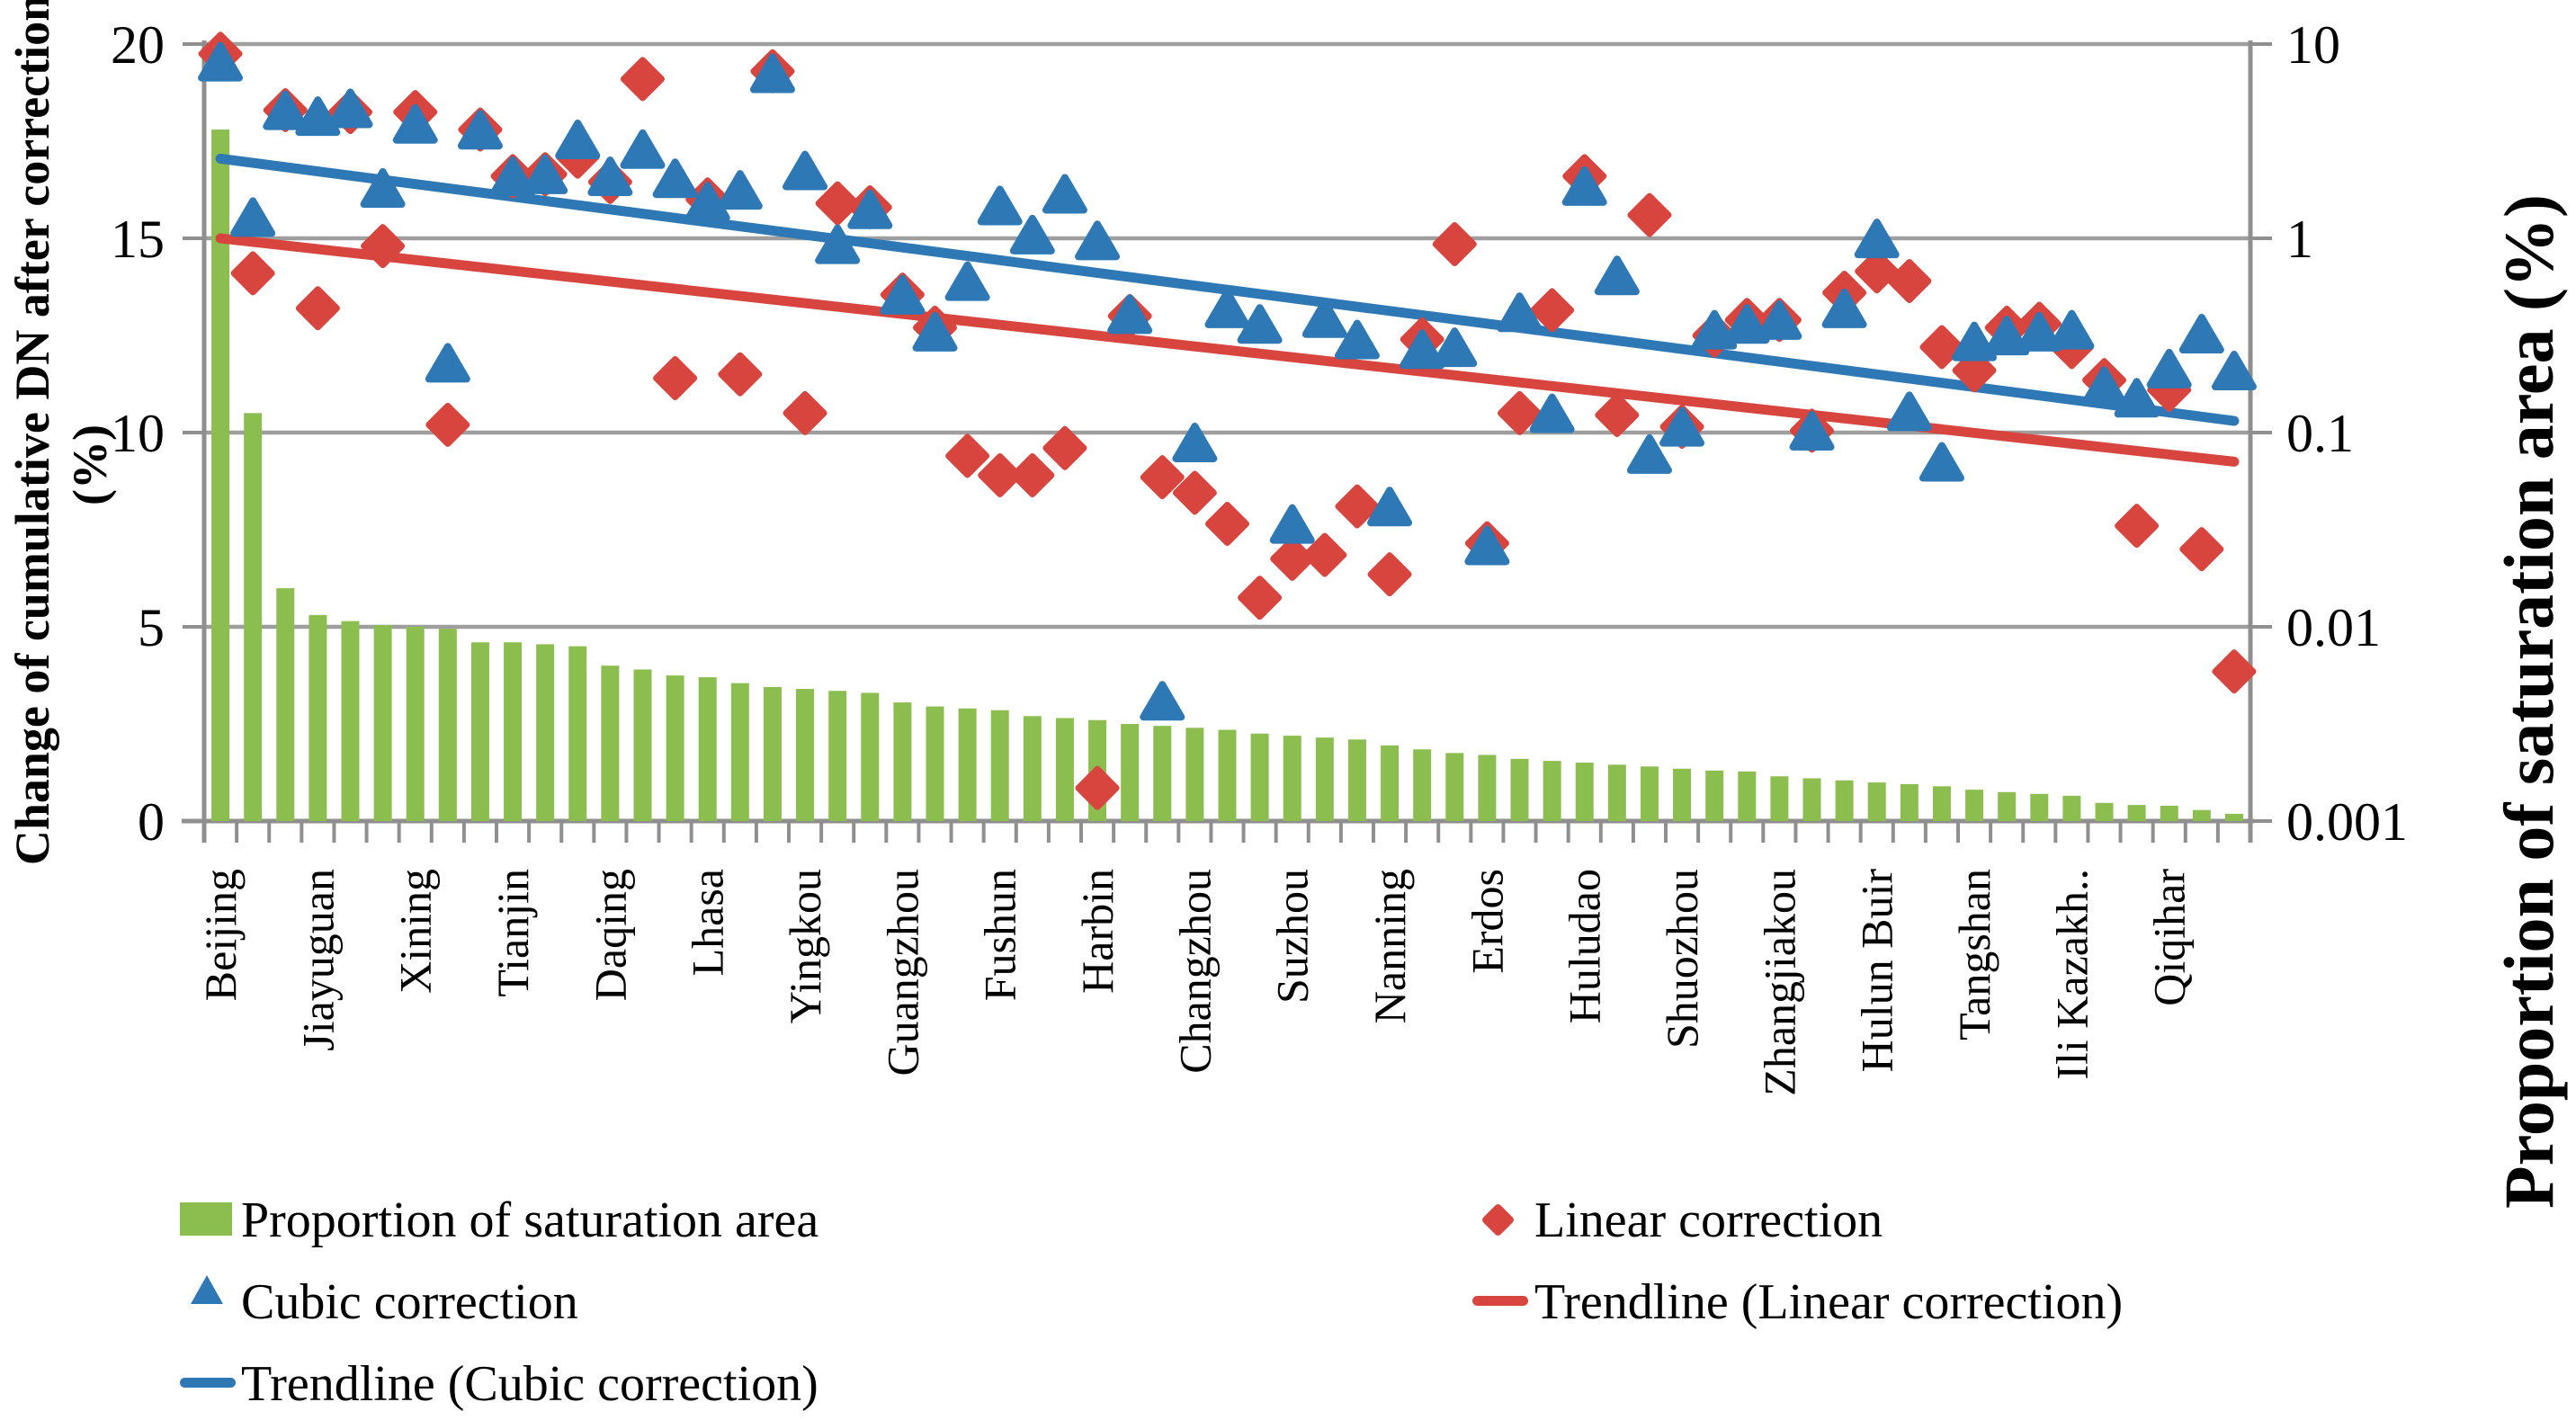 The height and width of the screenshot is (1420, 2576). Describe the element at coordinates (1585, 946) in the screenshot. I see `x-category-label: Huludao` at that location.